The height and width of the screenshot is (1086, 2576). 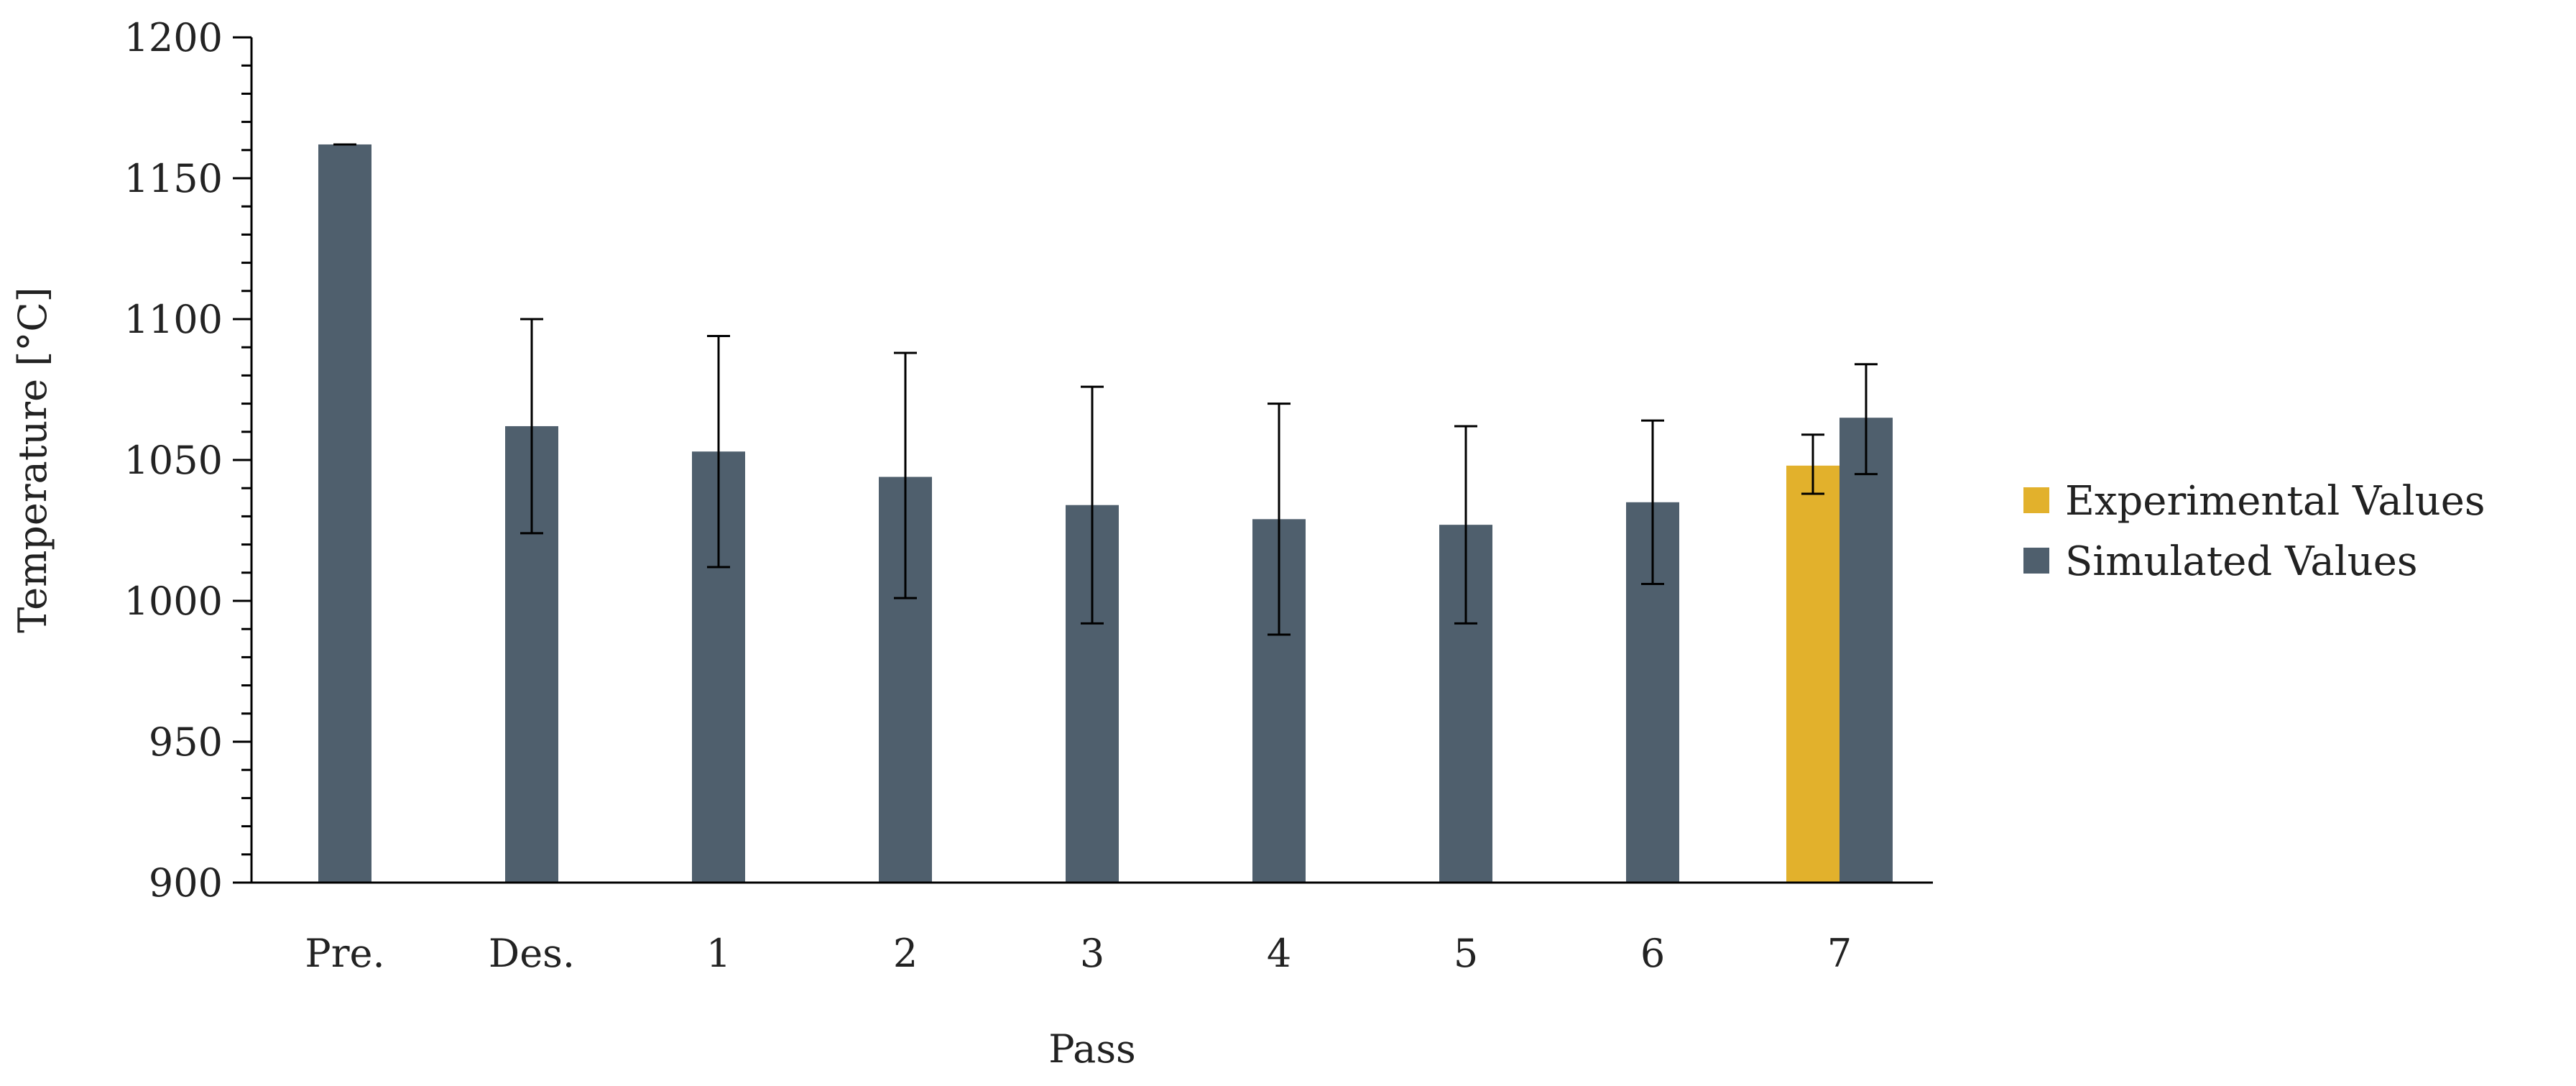 I want to click on y-ticks: 900 950 1000 1050 1100 1150 1200, so click(x=187, y=460).